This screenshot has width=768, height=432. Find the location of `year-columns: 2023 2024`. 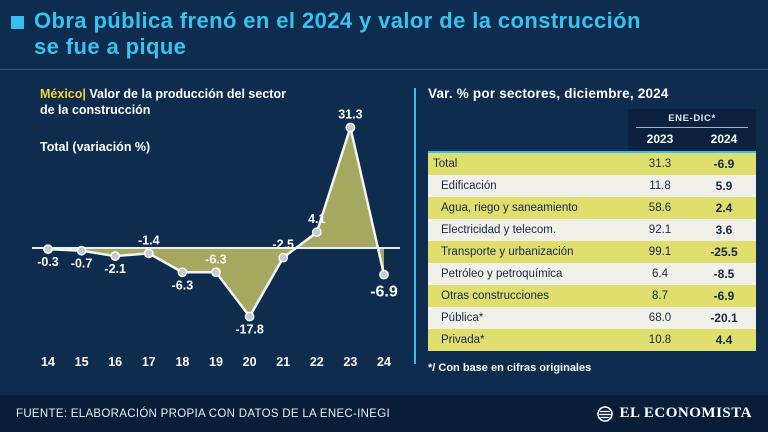

year-columns: 2023 2024 is located at coordinates (692, 139).